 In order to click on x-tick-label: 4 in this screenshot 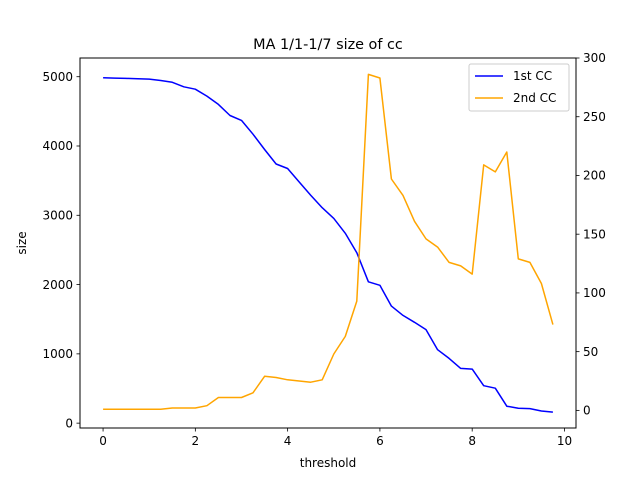, I will do `click(288, 441)`.